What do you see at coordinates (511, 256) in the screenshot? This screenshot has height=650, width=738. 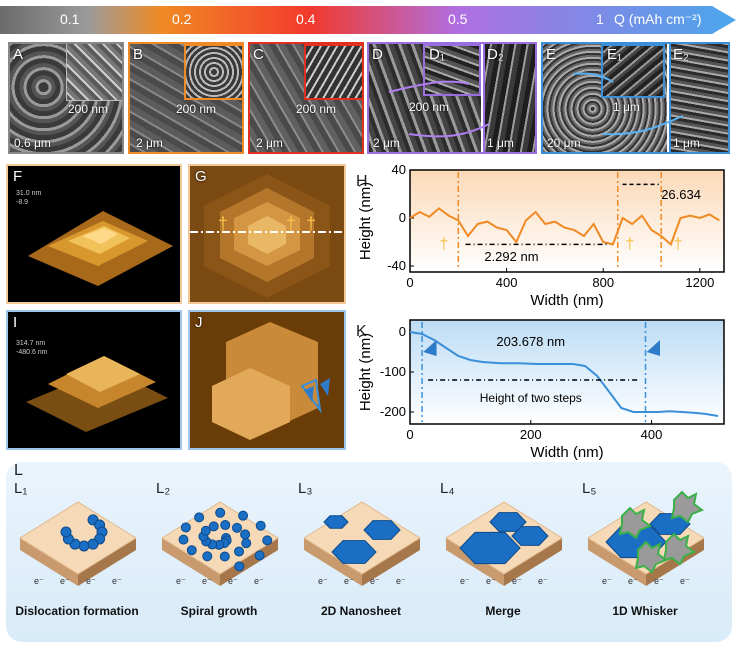 I see `step-width-label: 2.292 nm` at bounding box center [511, 256].